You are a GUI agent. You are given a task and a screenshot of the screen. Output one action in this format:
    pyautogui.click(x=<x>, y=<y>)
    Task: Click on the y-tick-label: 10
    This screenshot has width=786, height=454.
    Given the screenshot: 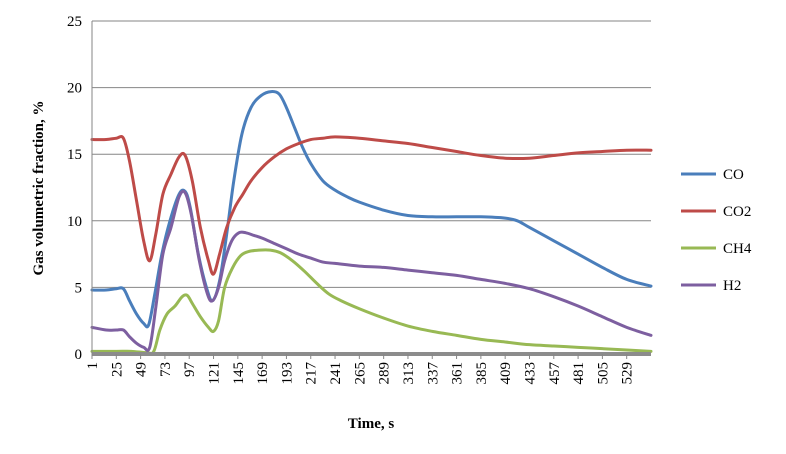 What is the action you would take?
    pyautogui.click(x=74, y=222)
    